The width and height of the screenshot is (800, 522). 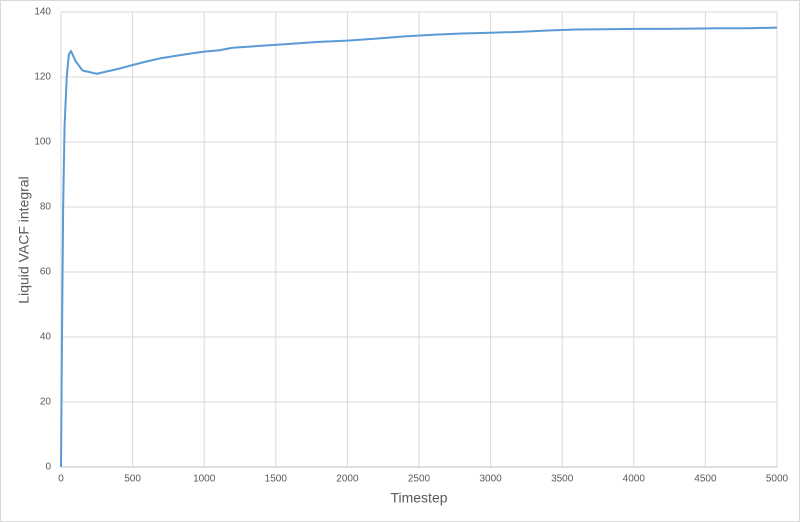 What do you see at coordinates (48, 467) in the screenshot?
I see `y-tick-label: 0` at bounding box center [48, 467].